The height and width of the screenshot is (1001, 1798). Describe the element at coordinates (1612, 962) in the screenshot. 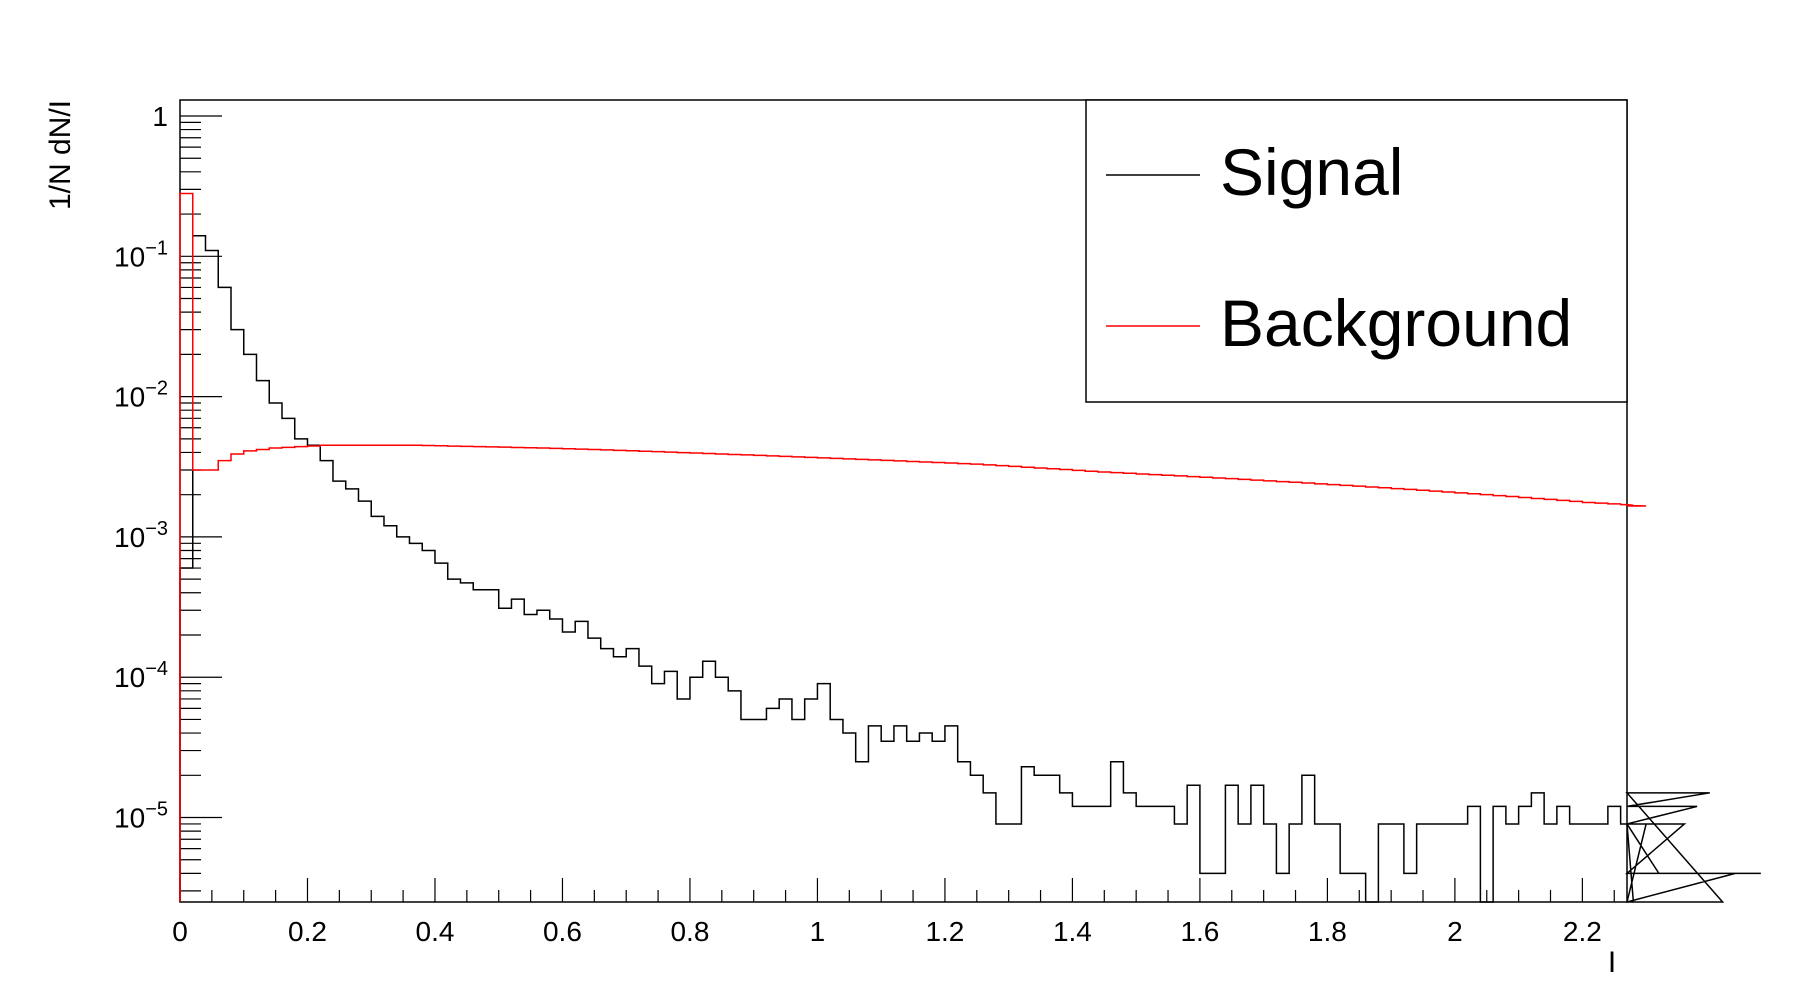

I see `x-axis-label: I` at that location.